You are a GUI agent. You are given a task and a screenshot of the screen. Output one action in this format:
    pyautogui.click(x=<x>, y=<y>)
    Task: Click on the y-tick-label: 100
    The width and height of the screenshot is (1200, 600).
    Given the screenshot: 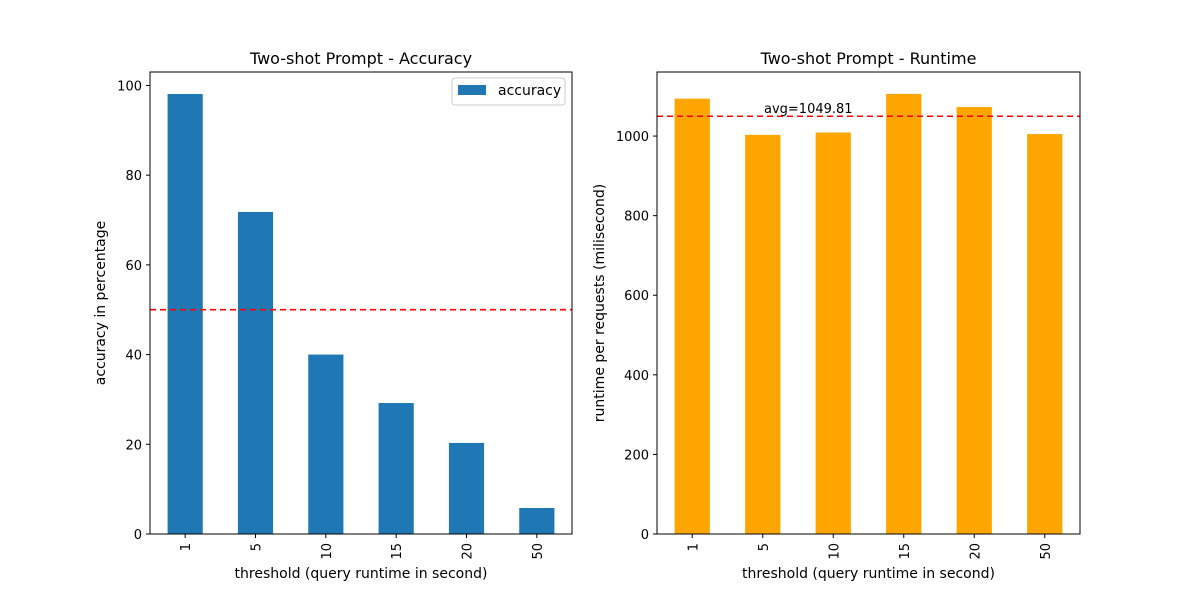 What is the action you would take?
    pyautogui.click(x=129, y=86)
    